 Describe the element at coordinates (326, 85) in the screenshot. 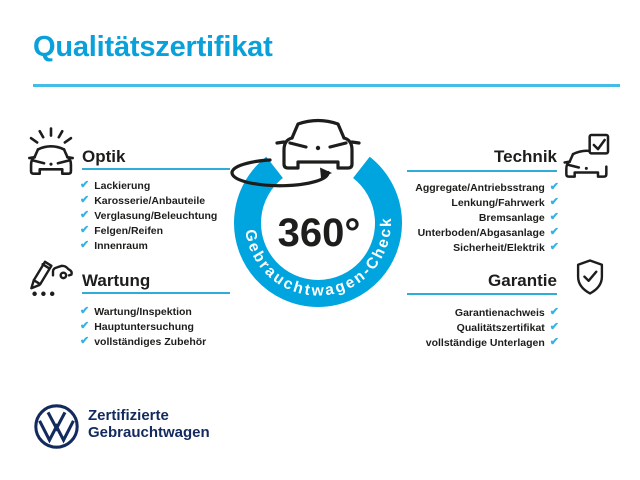

I see `title-rule` at that location.